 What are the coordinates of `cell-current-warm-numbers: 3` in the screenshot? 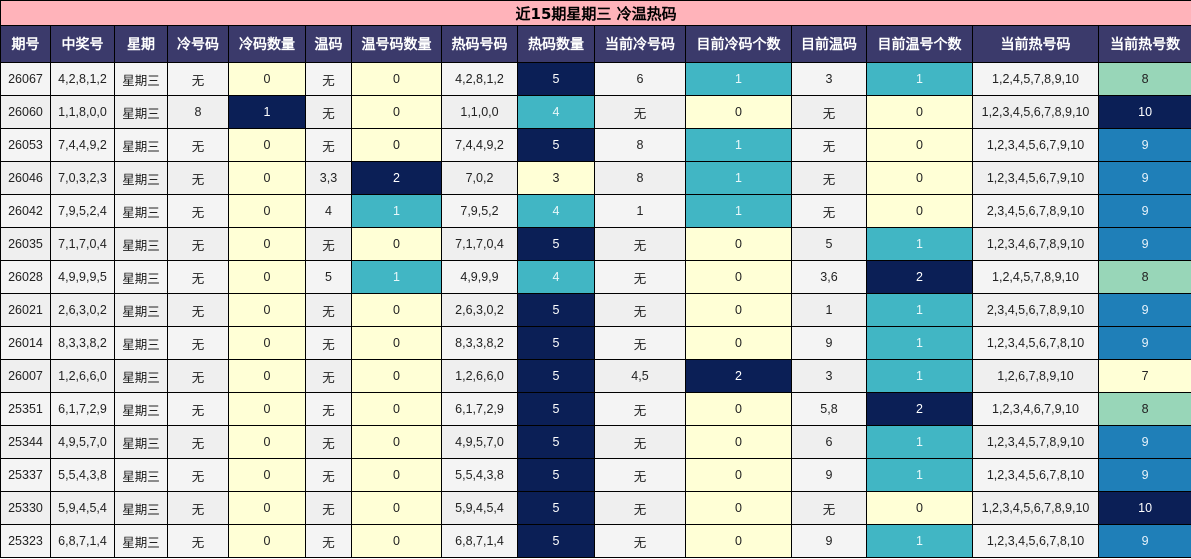 It's located at (829, 376).